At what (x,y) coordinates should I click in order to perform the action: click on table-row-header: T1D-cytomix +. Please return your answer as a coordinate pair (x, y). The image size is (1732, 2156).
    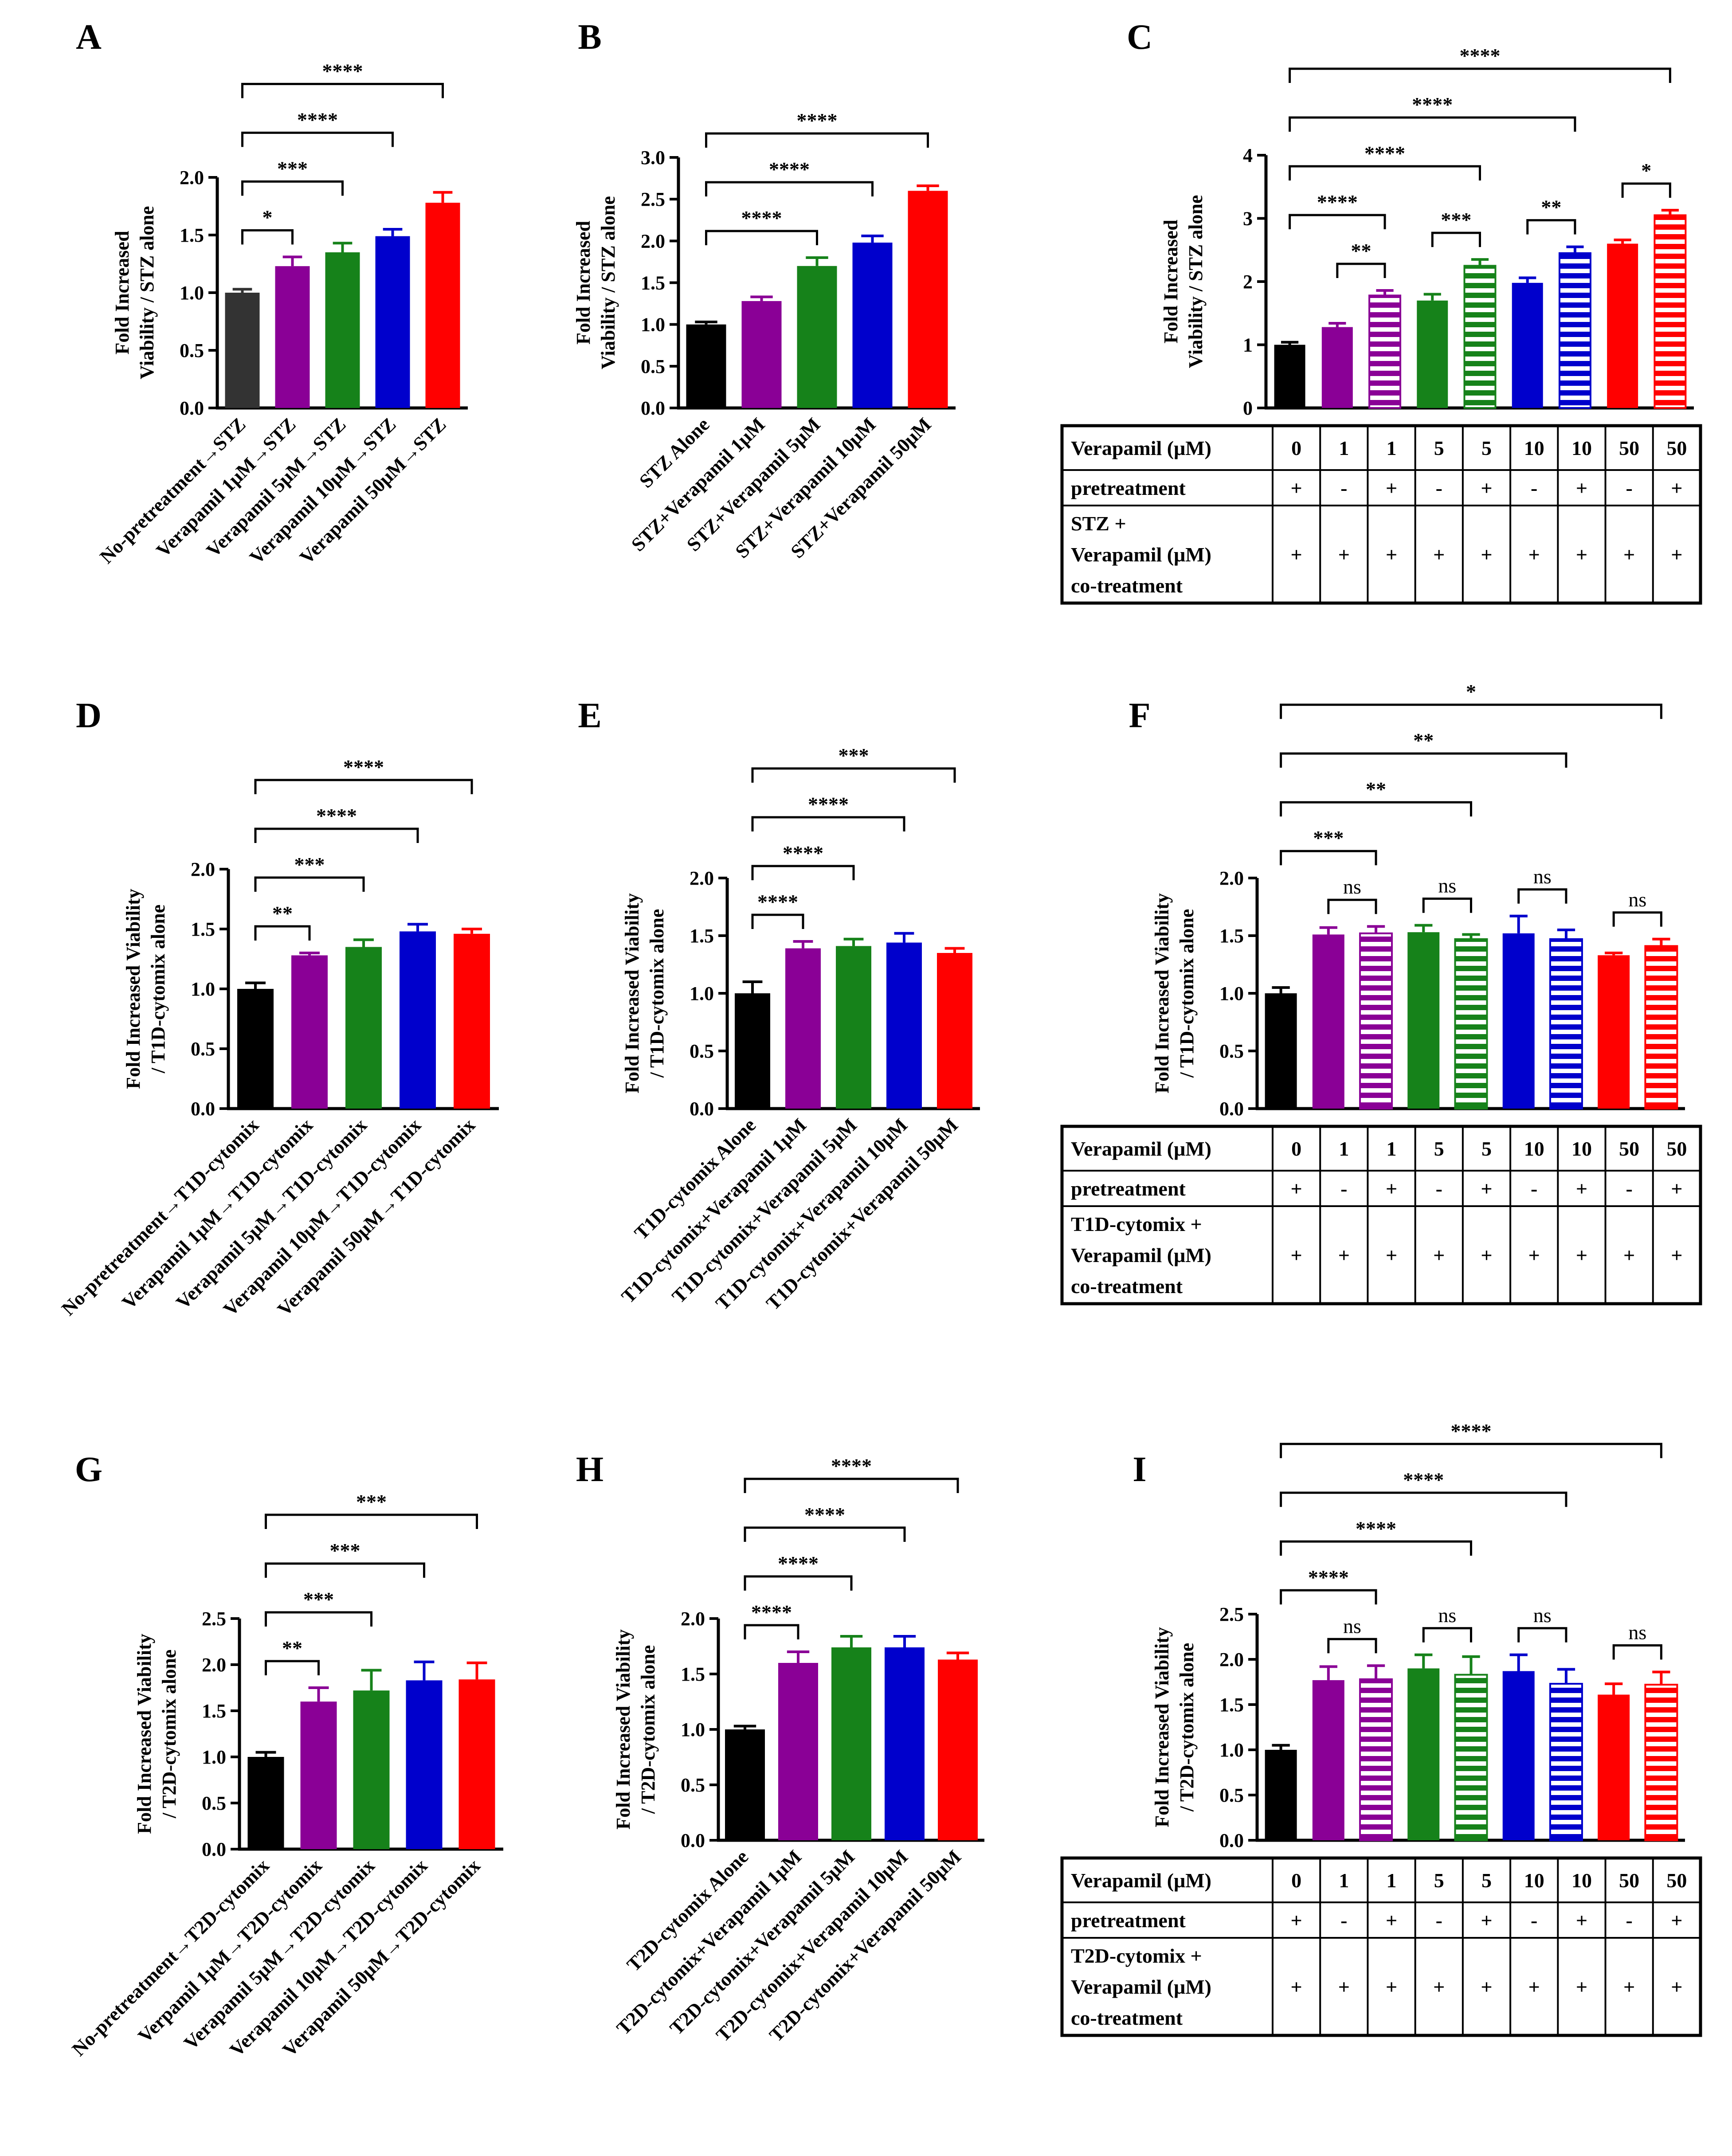
    Looking at the image, I should click on (1136, 1224).